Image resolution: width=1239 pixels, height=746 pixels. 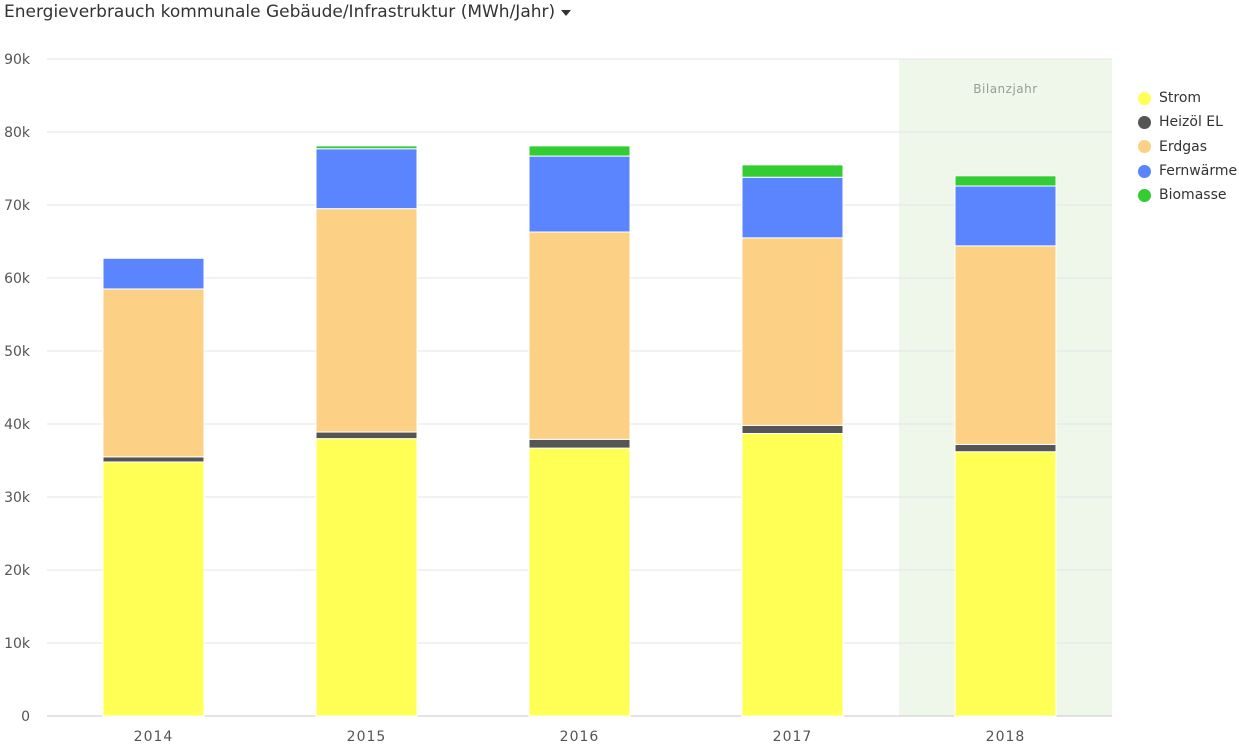 What do you see at coordinates (1198, 171) in the screenshot?
I see `legend-label: Fernwärme` at bounding box center [1198, 171].